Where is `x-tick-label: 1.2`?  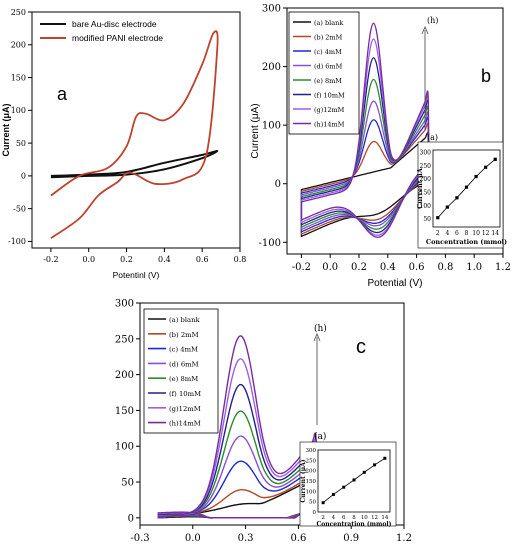
x-tick-label: 1.2 is located at coordinates (404, 538).